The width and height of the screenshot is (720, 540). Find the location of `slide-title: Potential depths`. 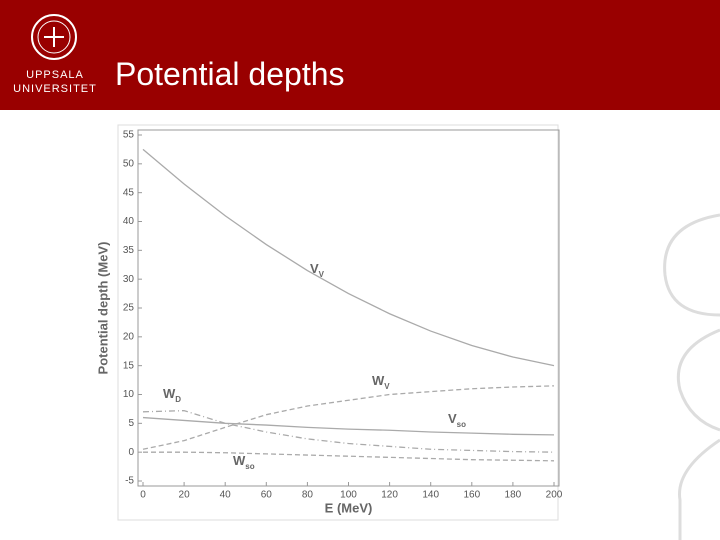

slide-title: Potential depths is located at coordinates (230, 74).